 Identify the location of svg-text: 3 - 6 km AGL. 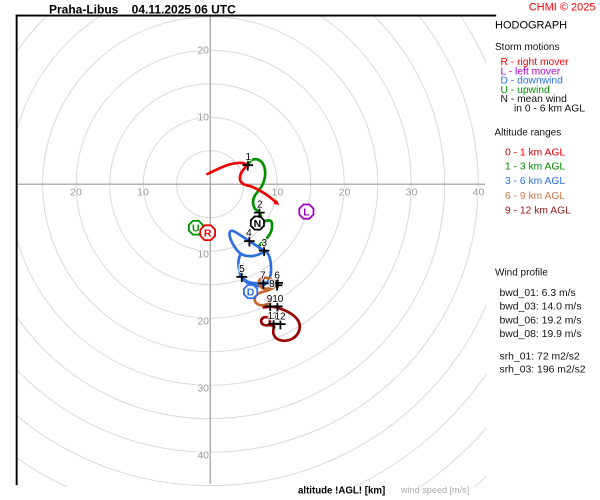
(535, 181).